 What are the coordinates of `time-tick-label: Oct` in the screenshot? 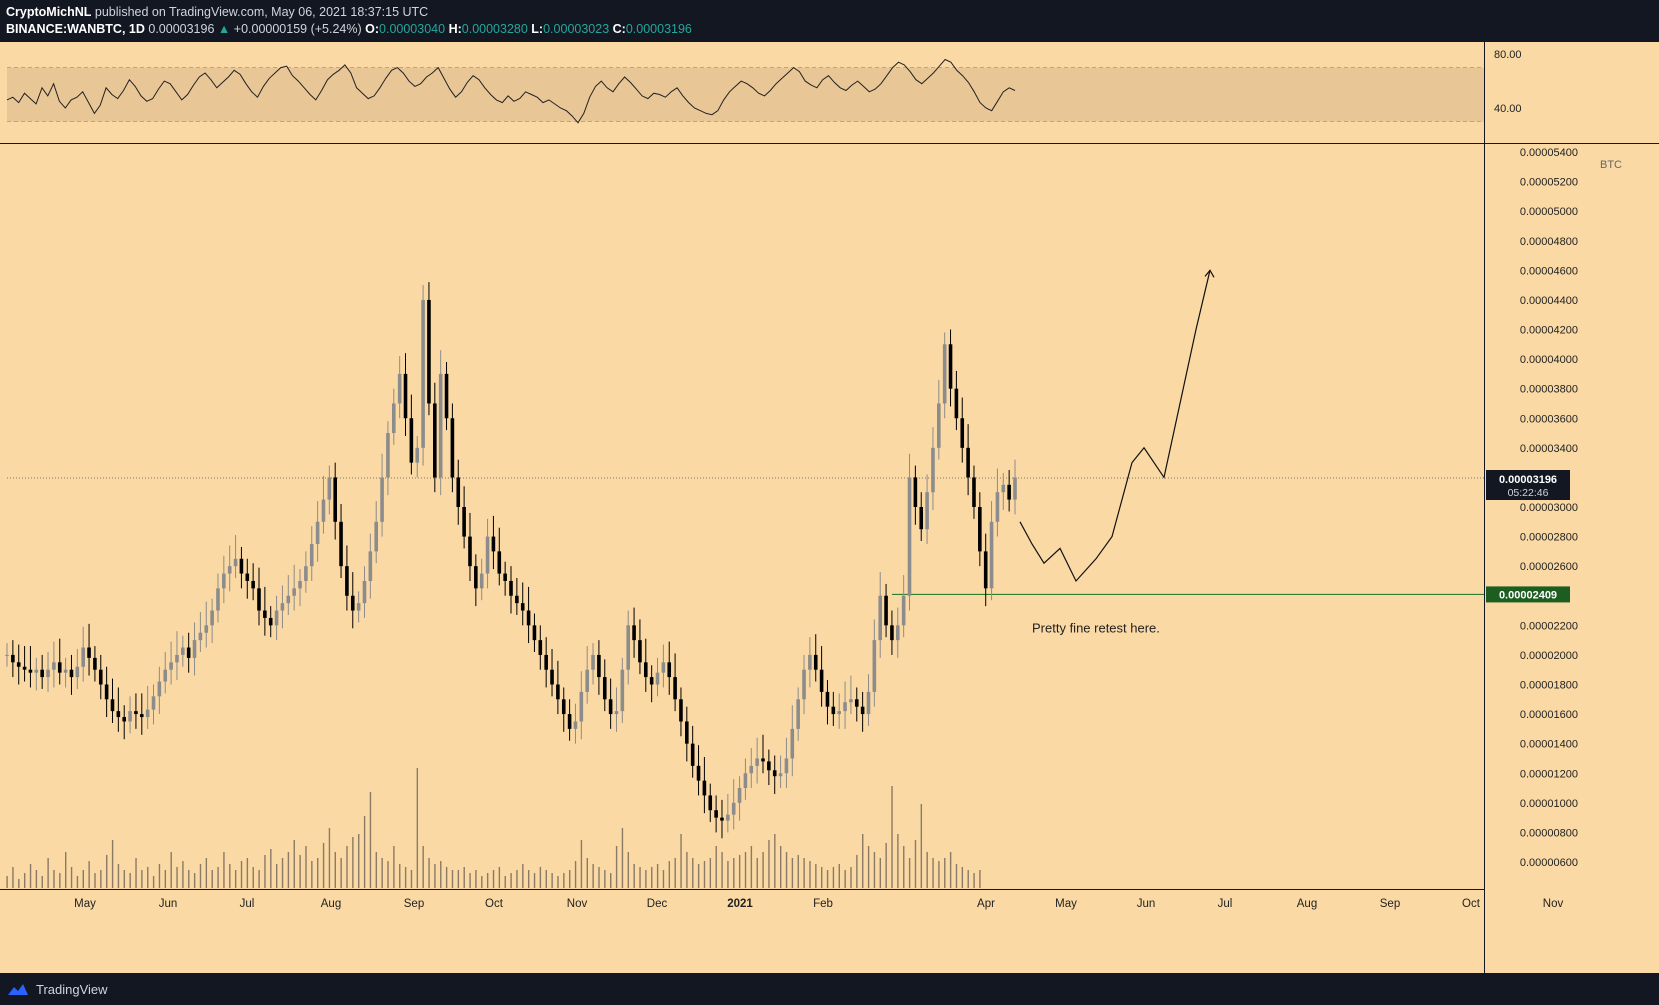 It's located at (1471, 904).